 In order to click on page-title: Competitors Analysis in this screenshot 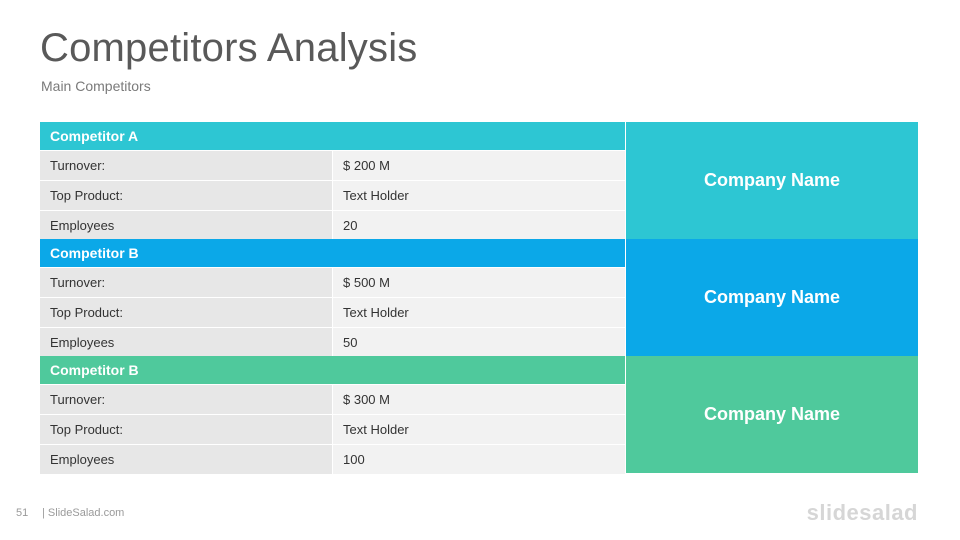, I will do `click(229, 48)`.